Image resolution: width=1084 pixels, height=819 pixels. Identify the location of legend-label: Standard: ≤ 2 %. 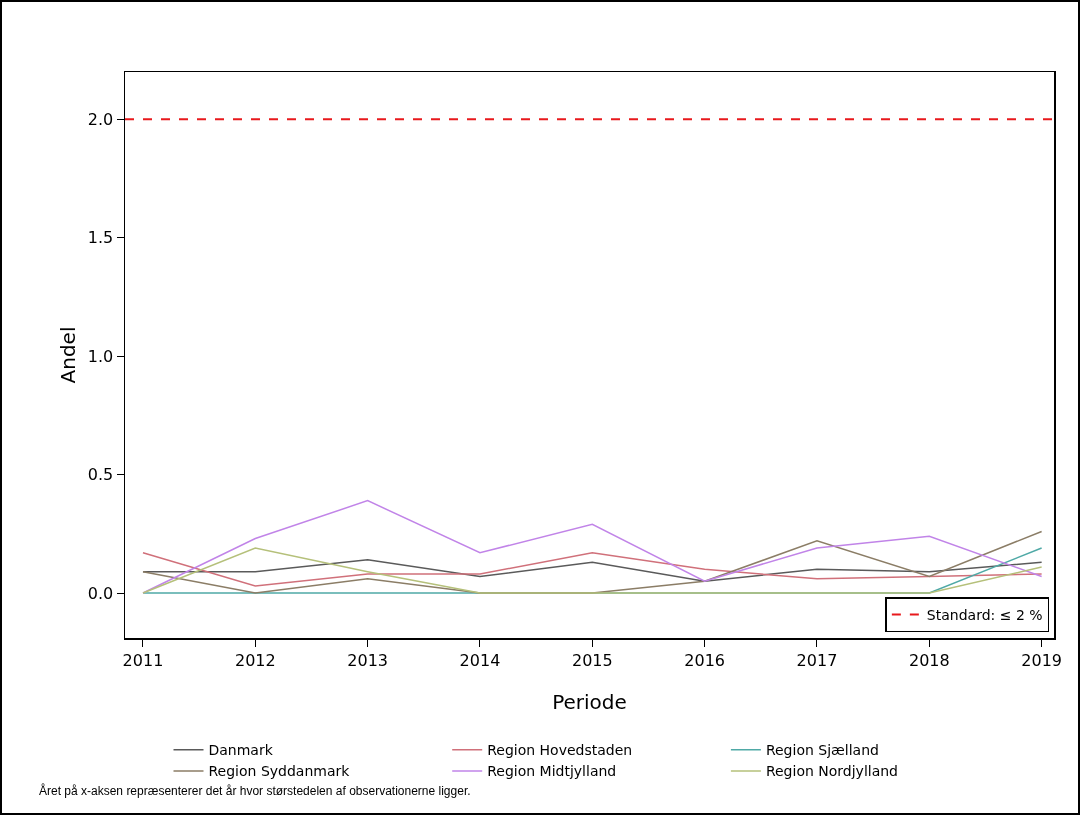
(984, 614).